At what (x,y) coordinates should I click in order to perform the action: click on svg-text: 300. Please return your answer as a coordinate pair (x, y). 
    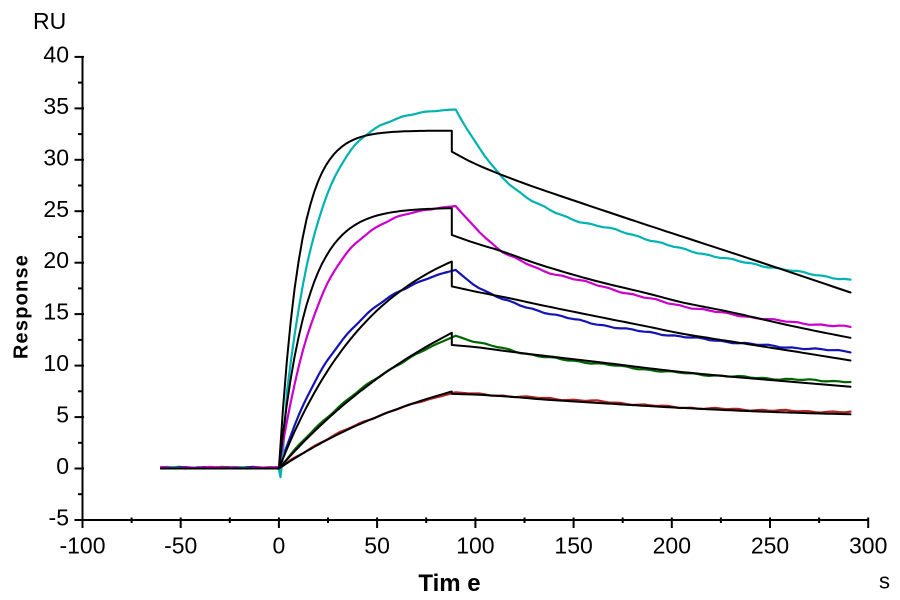
    Looking at the image, I should click on (868, 546).